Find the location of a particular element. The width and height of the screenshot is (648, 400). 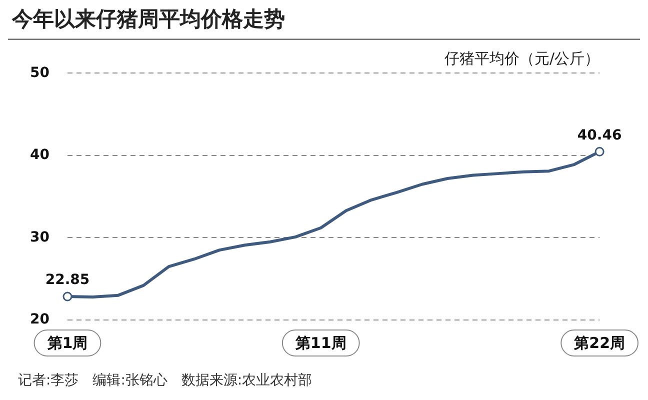

data-label: 22.85 is located at coordinates (67, 280).